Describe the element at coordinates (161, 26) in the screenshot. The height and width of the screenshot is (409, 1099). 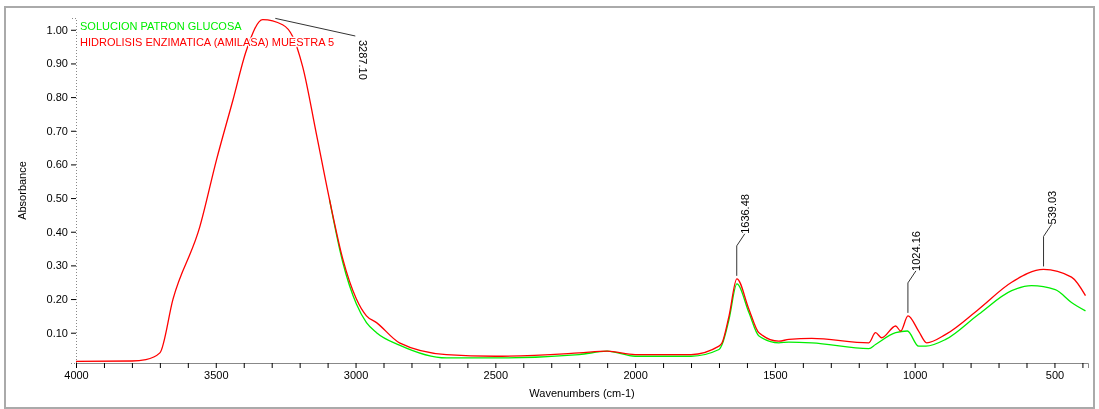
I see `text: SOLUCION PATRON GLUCOSA` at that location.